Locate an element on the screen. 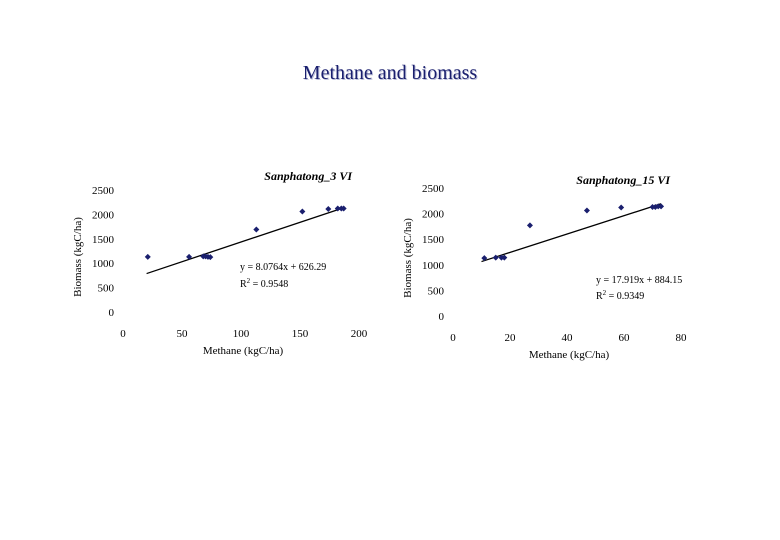  trendline-equation: y = 8.0764x + 626.29 is located at coordinates (283, 267).